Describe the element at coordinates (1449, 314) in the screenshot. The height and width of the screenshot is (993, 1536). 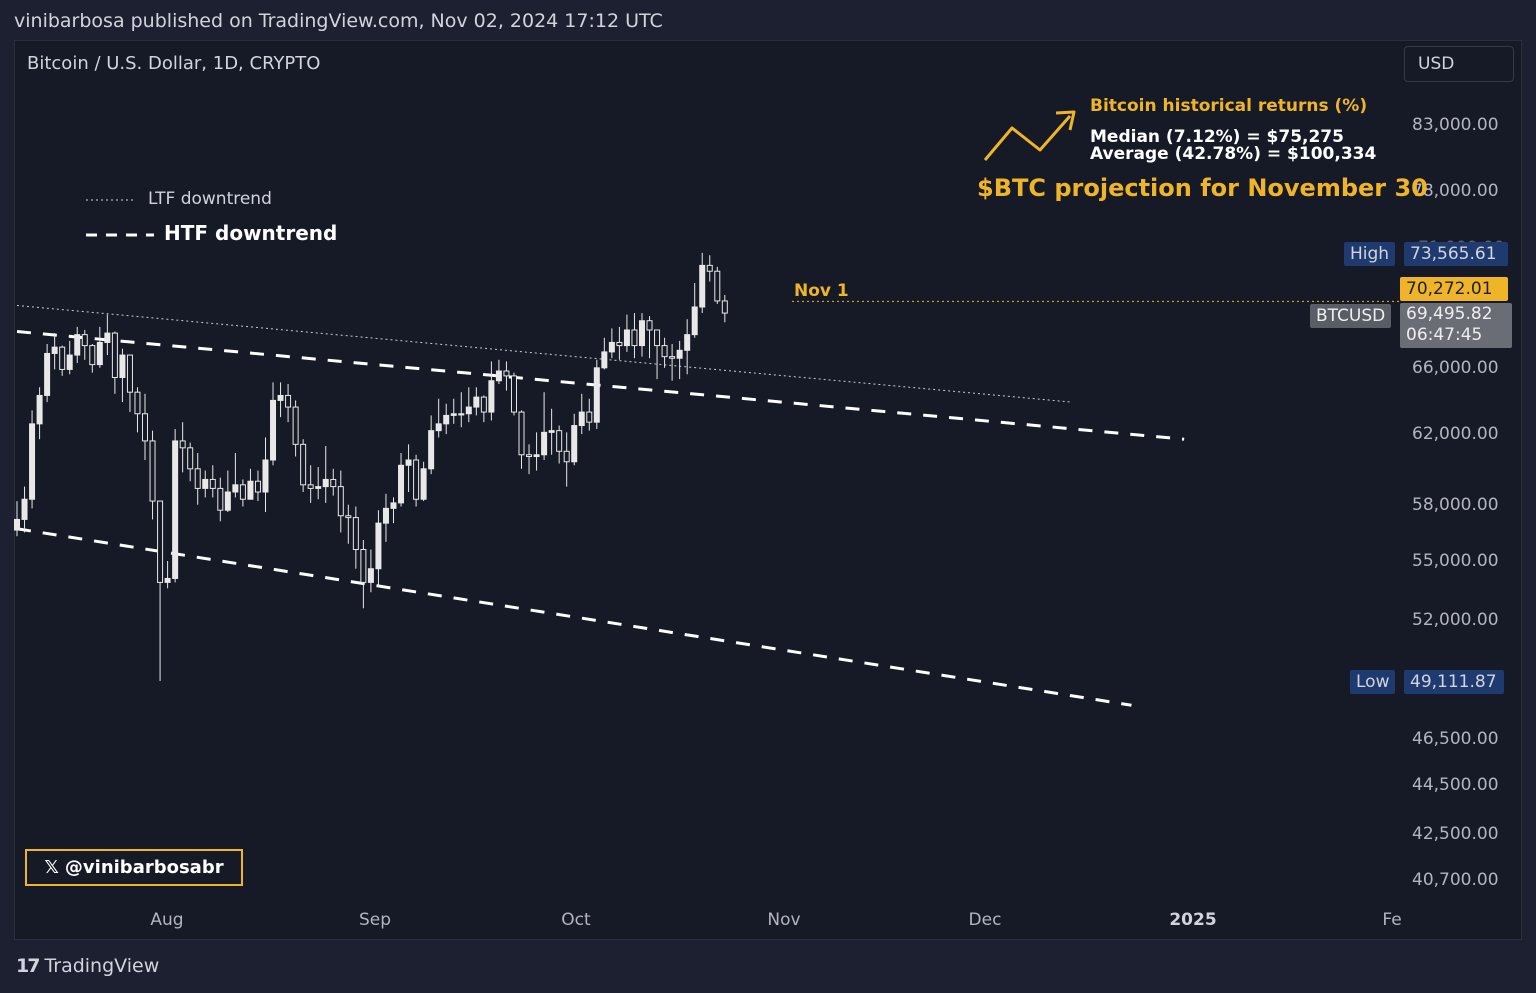
I see `close-value: 69,495.82` at that location.